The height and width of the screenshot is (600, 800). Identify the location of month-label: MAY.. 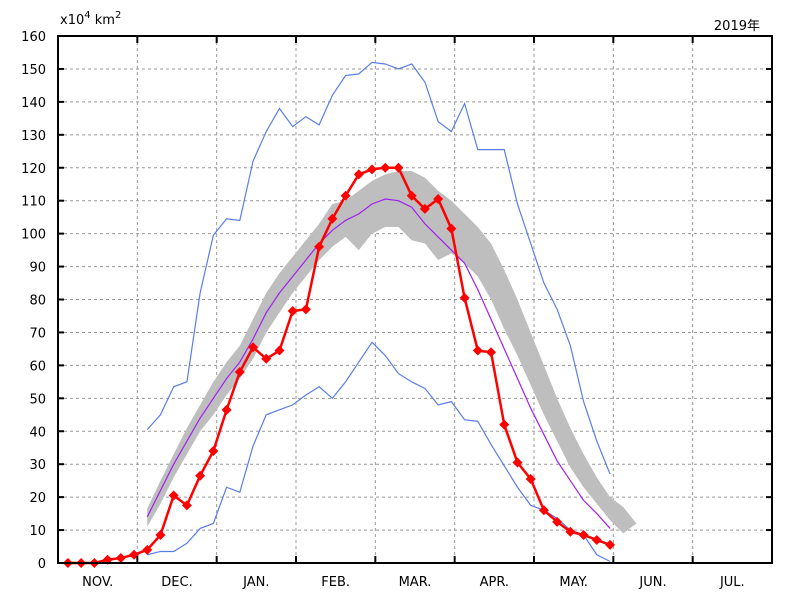
(573, 582).